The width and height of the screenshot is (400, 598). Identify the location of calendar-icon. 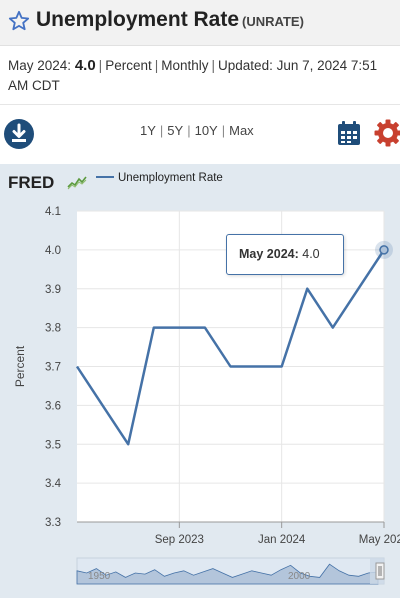
(349, 133).